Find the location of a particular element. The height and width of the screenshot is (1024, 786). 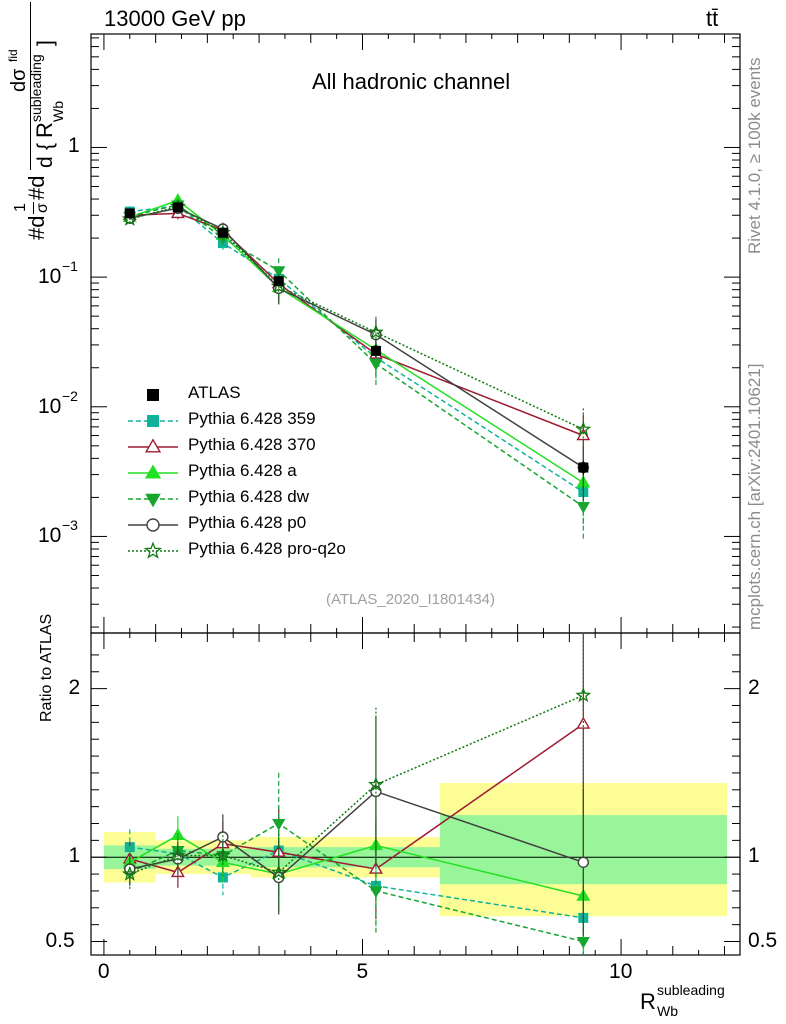

ylabel-brace: { is located at coordinates (45, 146).